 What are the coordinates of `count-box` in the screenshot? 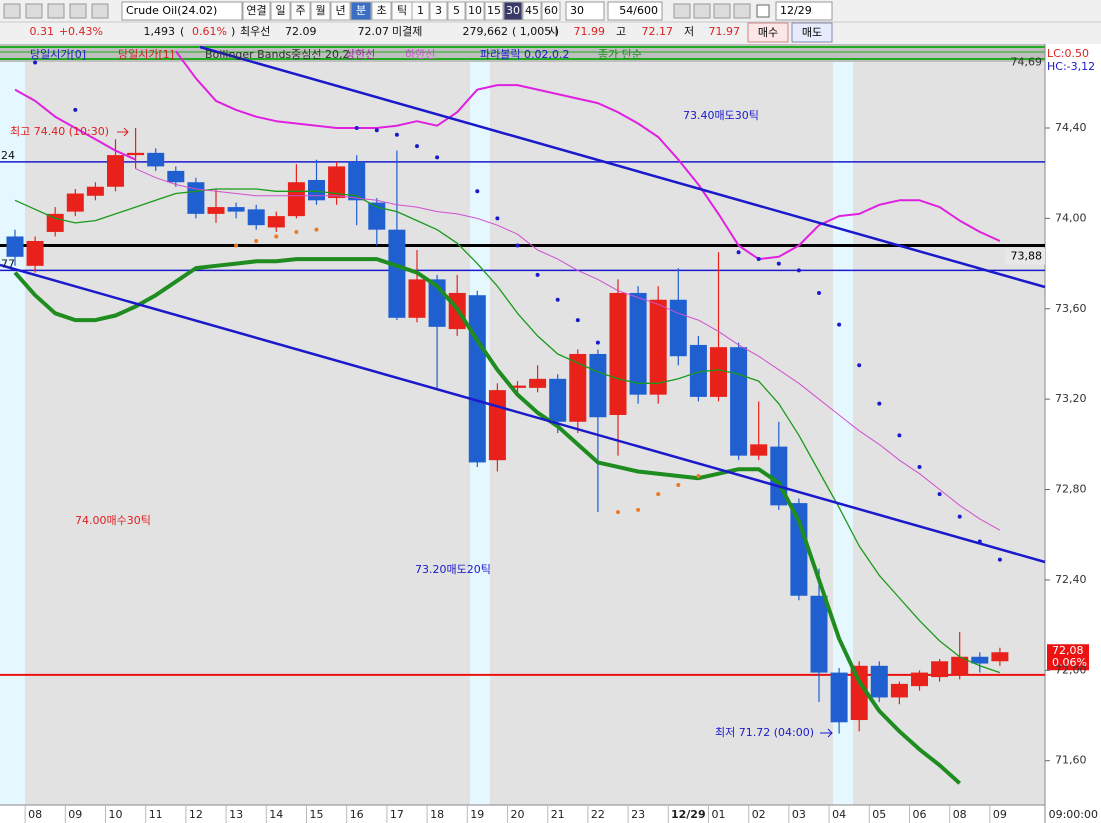 It's located at (585, 11).